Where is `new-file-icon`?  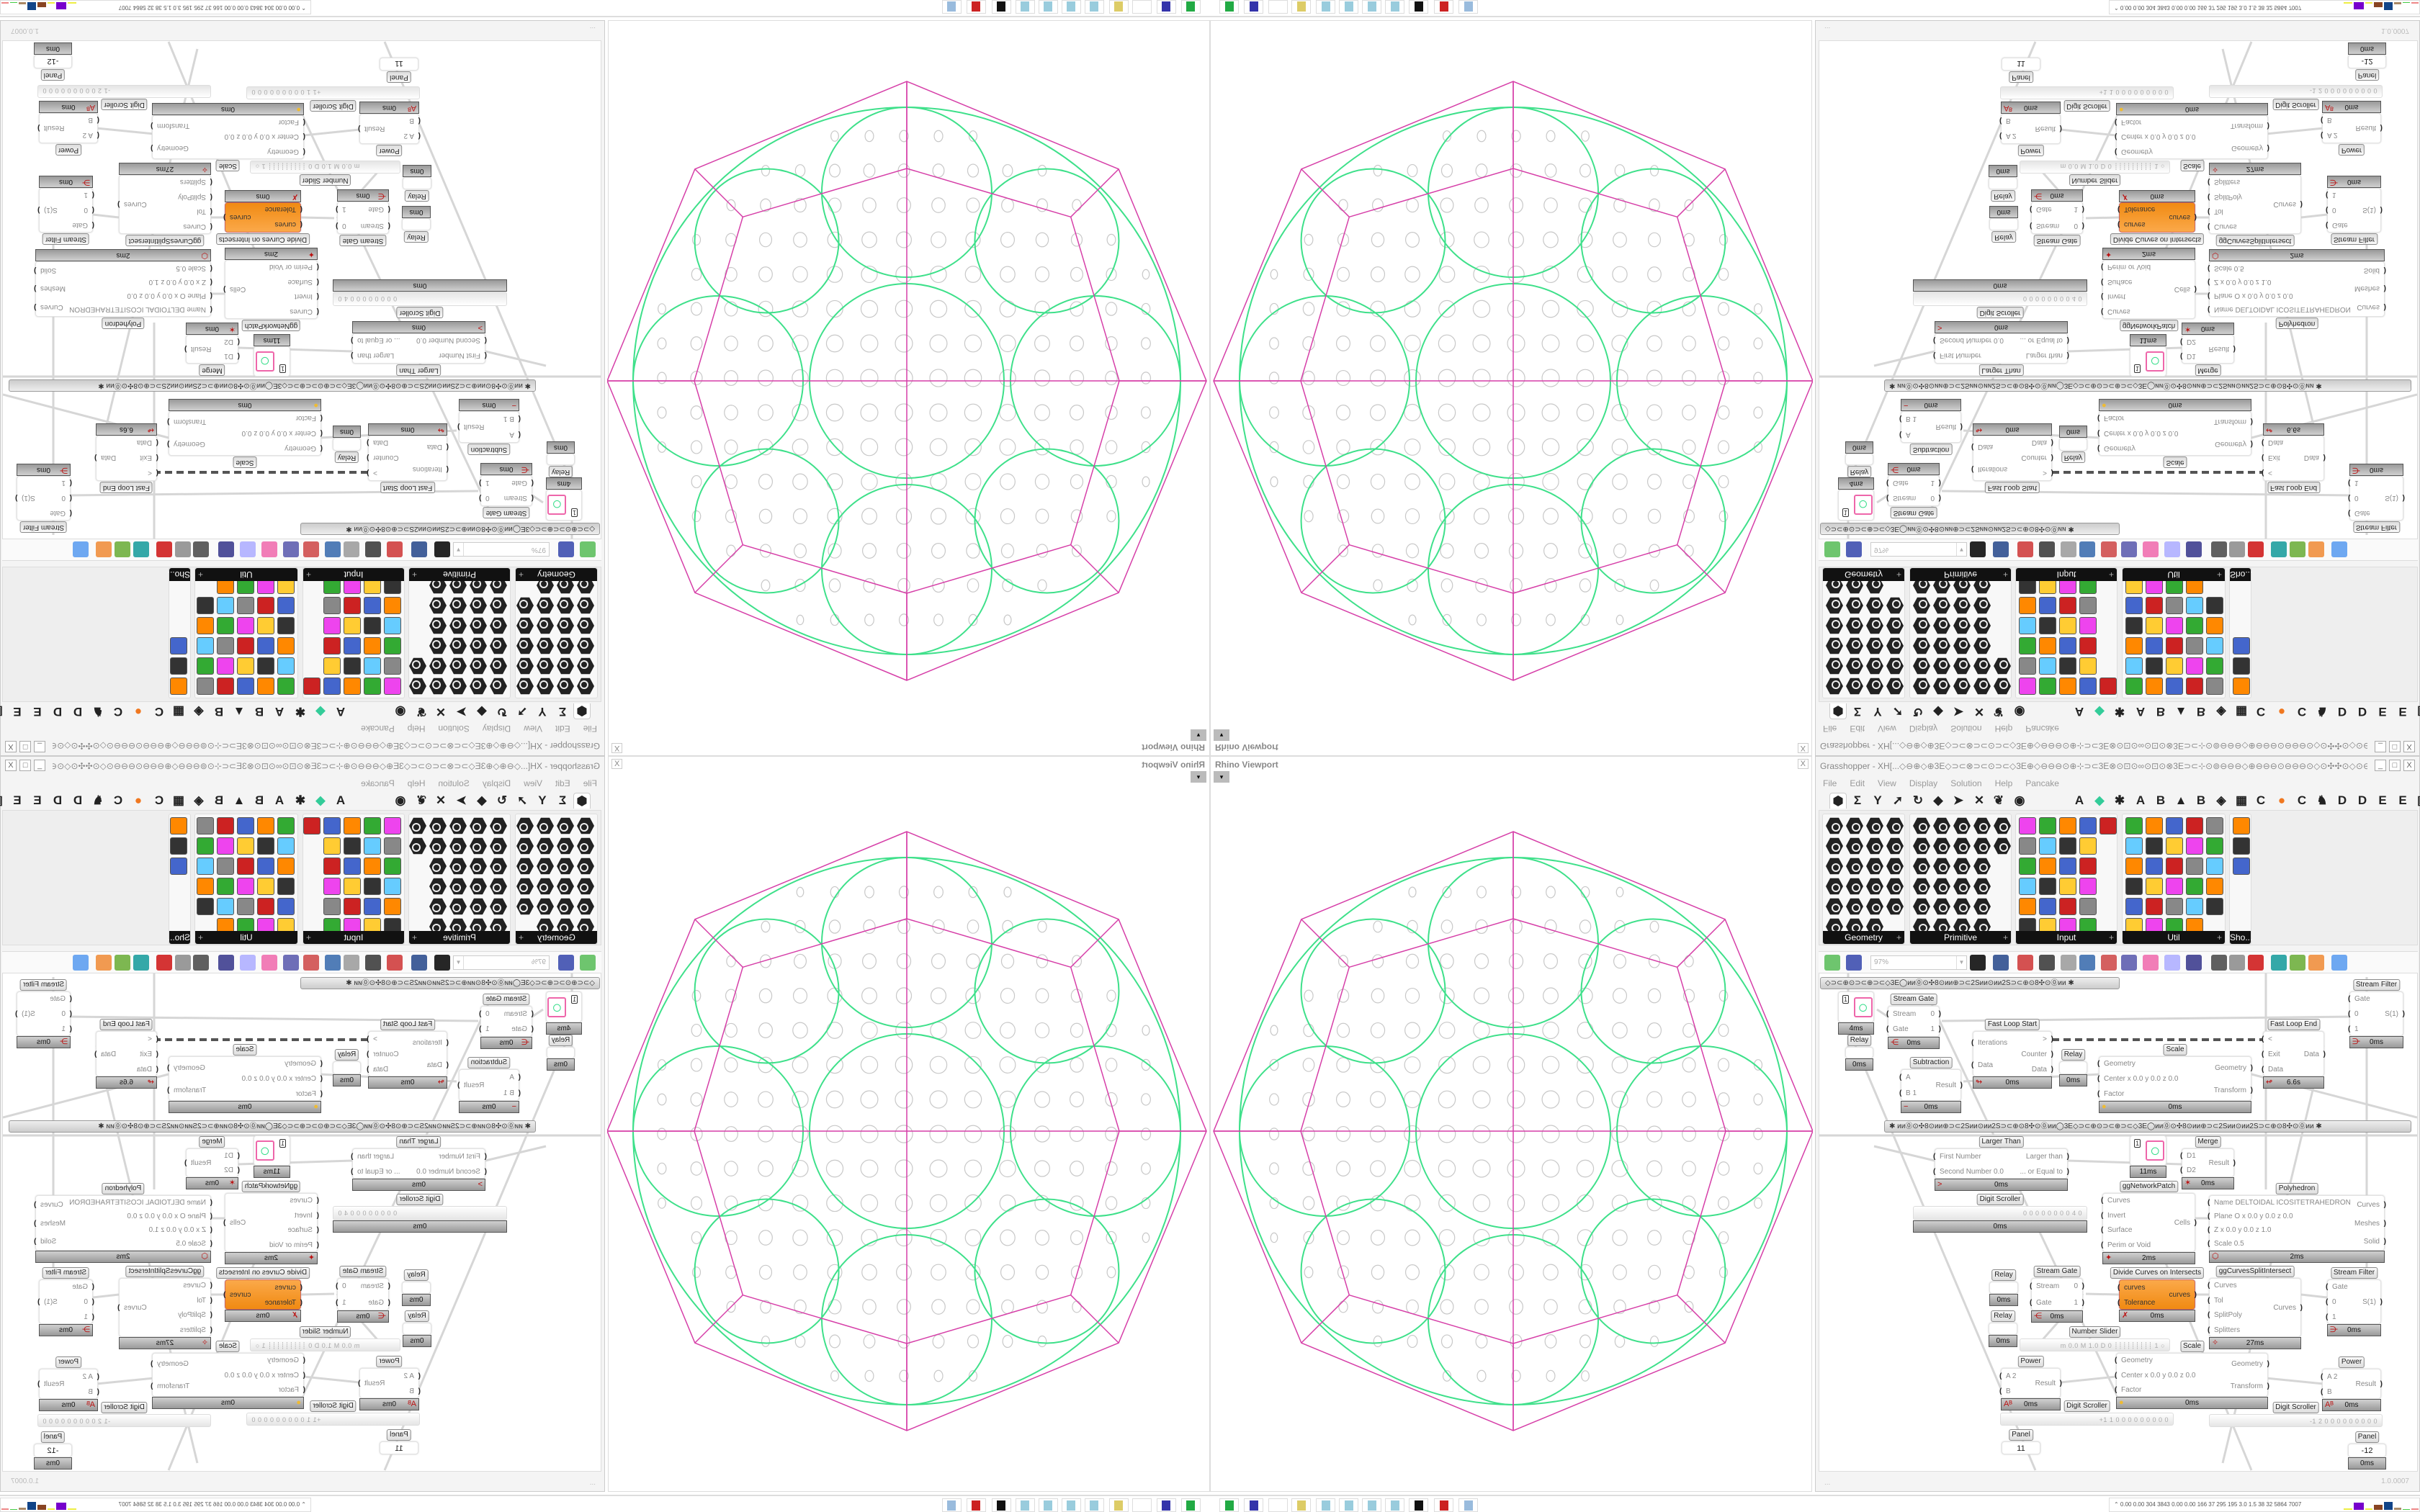
new-file-icon is located at coordinates (1832, 963).